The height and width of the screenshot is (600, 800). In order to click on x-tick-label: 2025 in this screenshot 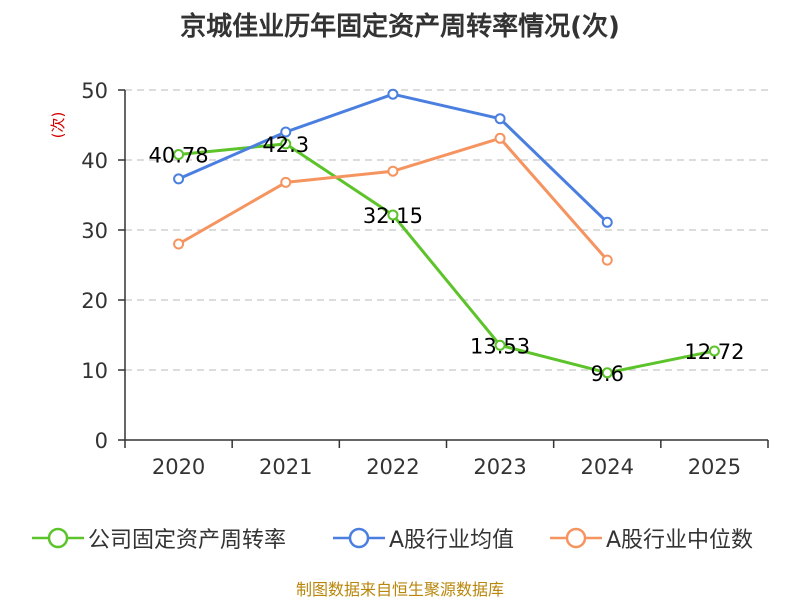, I will do `click(714, 467)`.